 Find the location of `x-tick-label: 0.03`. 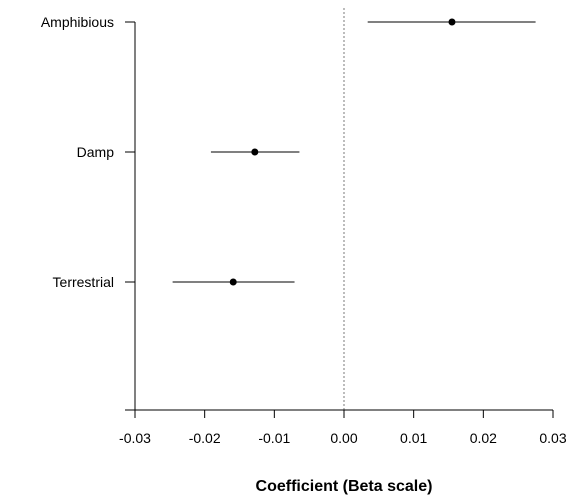

x-tick-label: 0.03 is located at coordinates (552, 438).